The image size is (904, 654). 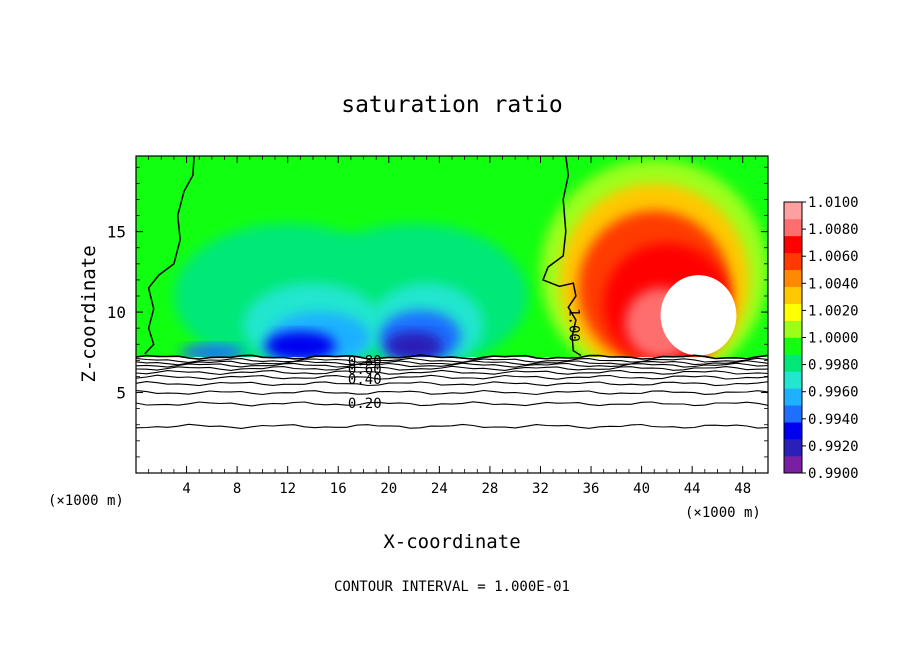 I want to click on x-tick-label-8: 36, so click(x=591, y=489).